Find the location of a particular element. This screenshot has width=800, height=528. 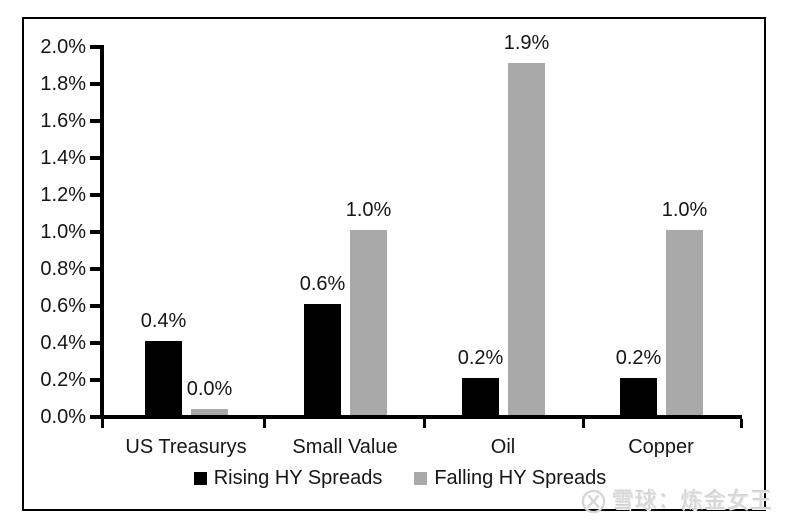

bar-falling-hy-spreads-copper is located at coordinates (684, 322).